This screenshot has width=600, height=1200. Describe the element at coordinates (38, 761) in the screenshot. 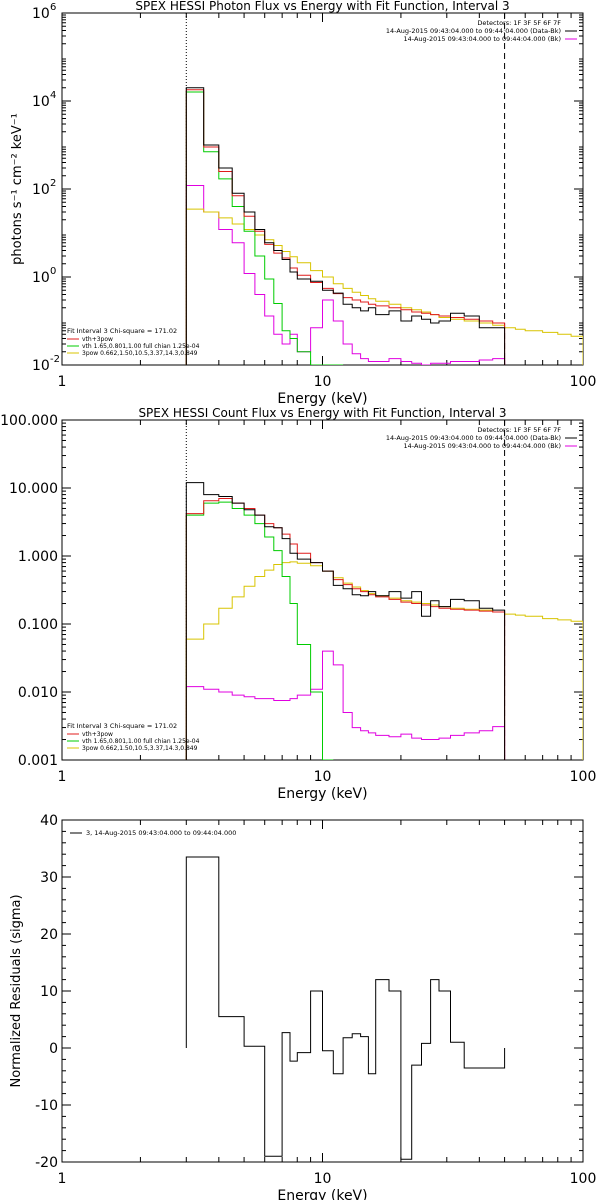

I see `y-tick-label: 0.001` at that location.